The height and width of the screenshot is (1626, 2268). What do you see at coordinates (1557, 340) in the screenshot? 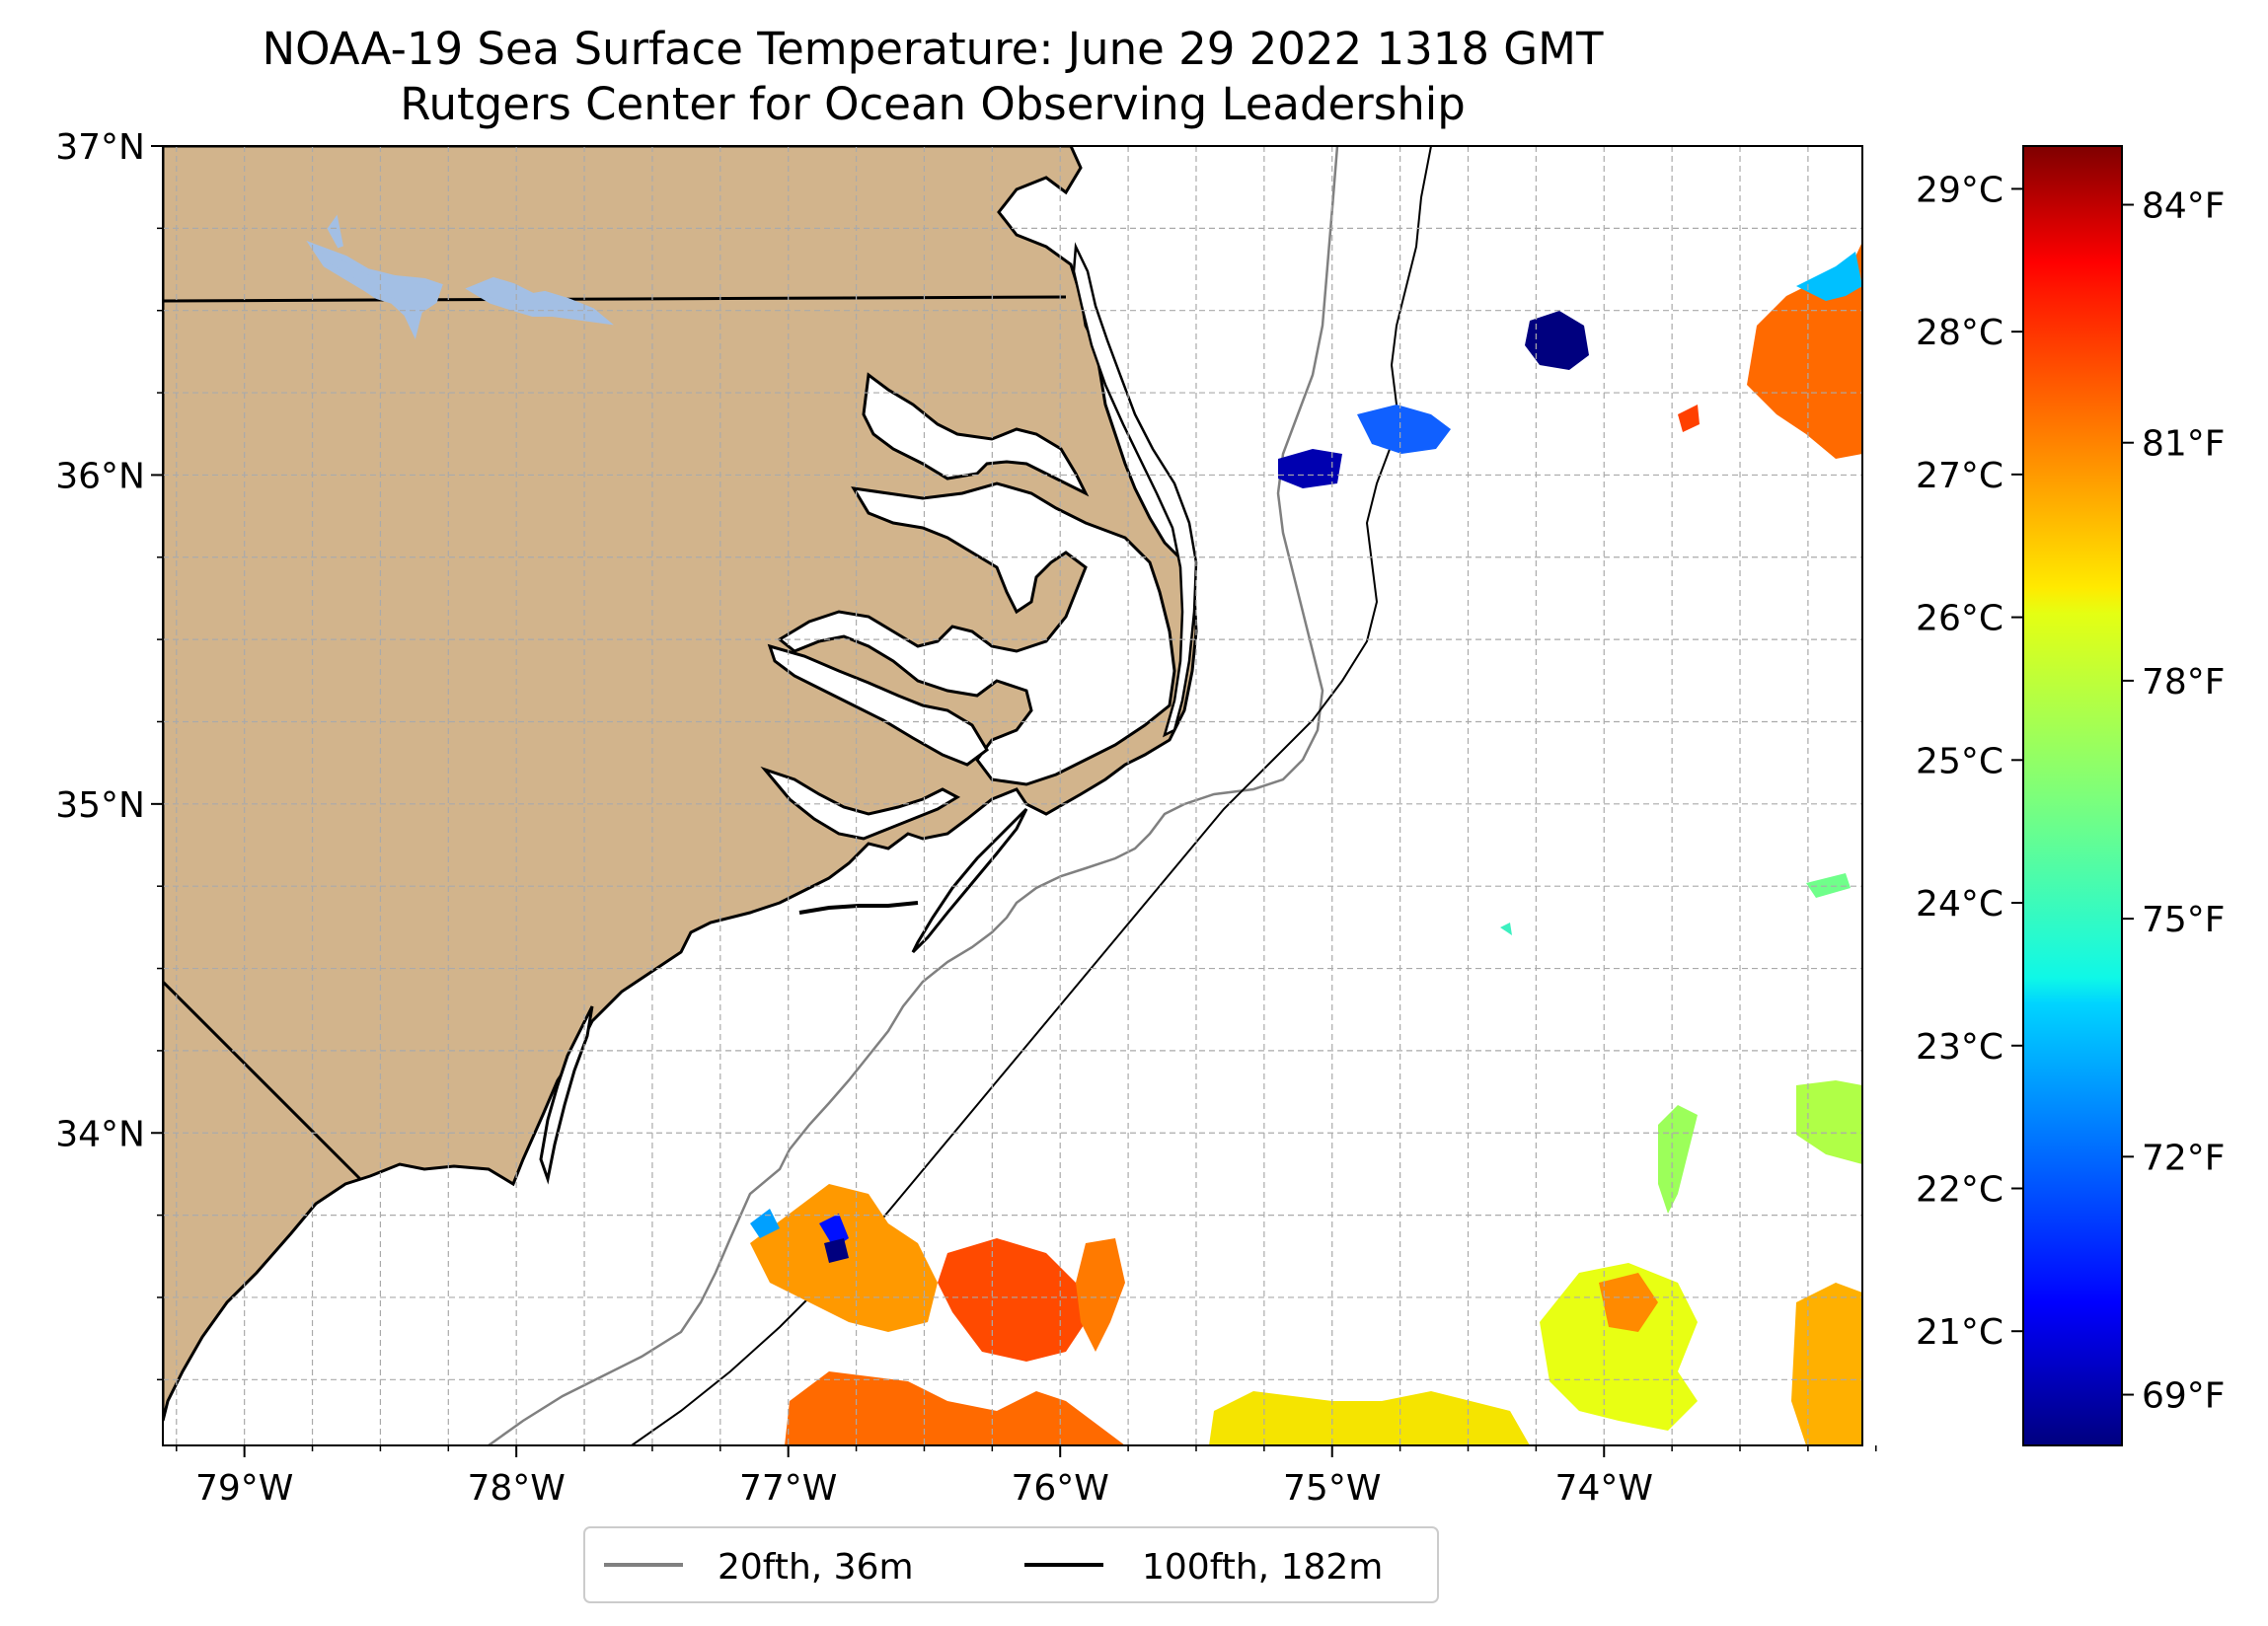
I see `sst-patch-north-dark` at bounding box center [1557, 340].